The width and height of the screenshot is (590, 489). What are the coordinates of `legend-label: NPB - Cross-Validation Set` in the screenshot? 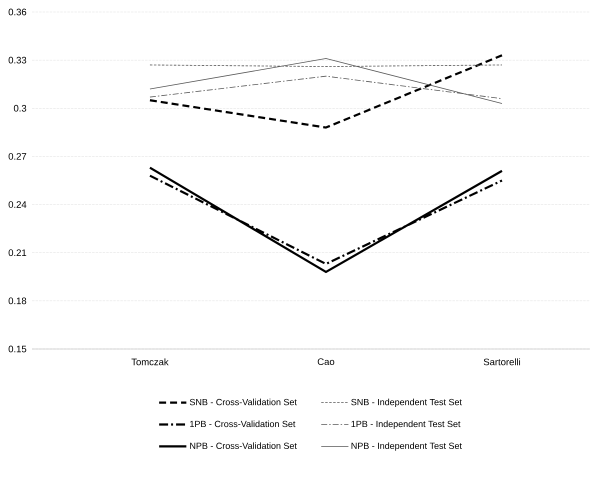 It's located at (243, 445).